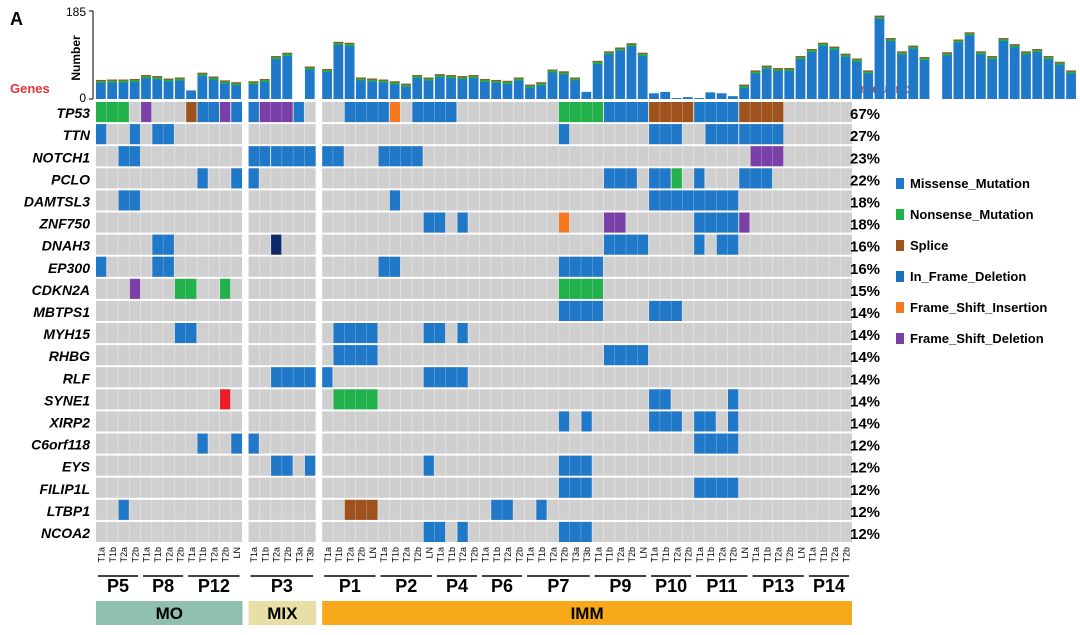  Describe the element at coordinates (64, 489) in the screenshot. I see `gene-label: FILIP1L` at that location.